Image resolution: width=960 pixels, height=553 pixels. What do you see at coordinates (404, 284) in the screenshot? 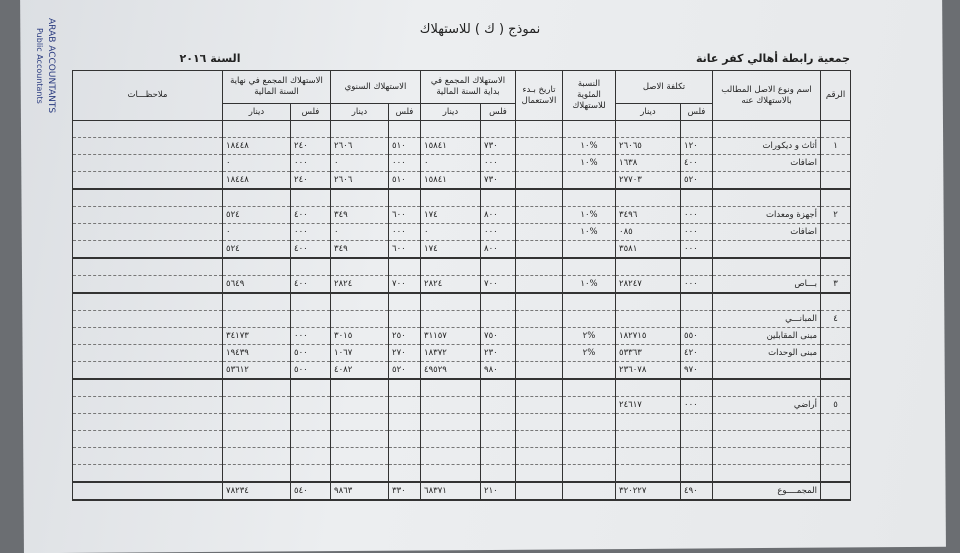
I see `cell-annual-fils: ٧٠٠` at bounding box center [404, 284].